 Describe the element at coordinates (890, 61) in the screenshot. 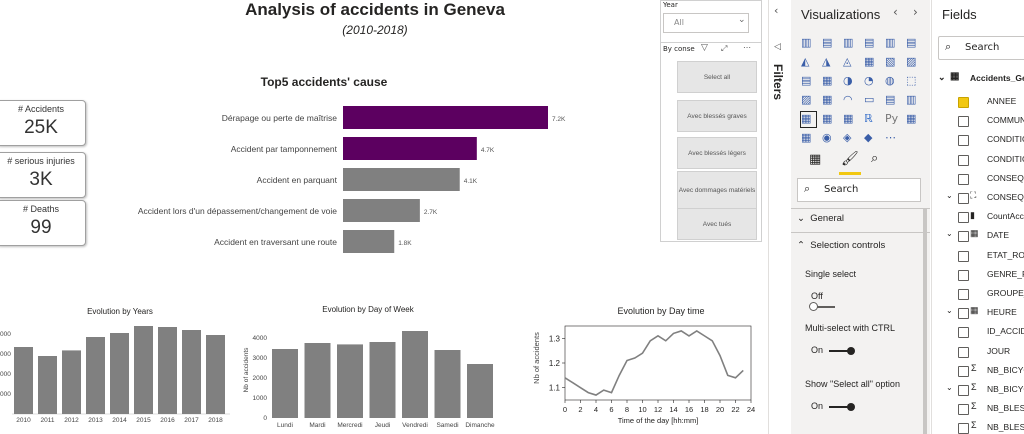

I see `line-clustered-icon: ▧` at that location.